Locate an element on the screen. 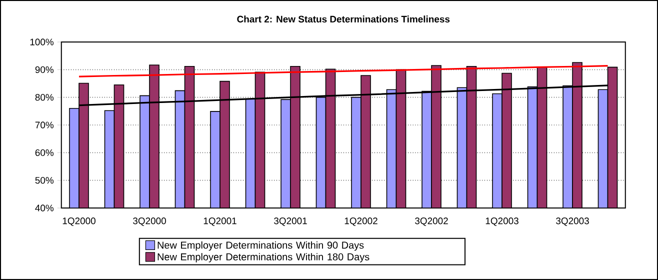 This screenshot has width=658, height=280. x-tick-label: 3Q2002 is located at coordinates (431, 222).